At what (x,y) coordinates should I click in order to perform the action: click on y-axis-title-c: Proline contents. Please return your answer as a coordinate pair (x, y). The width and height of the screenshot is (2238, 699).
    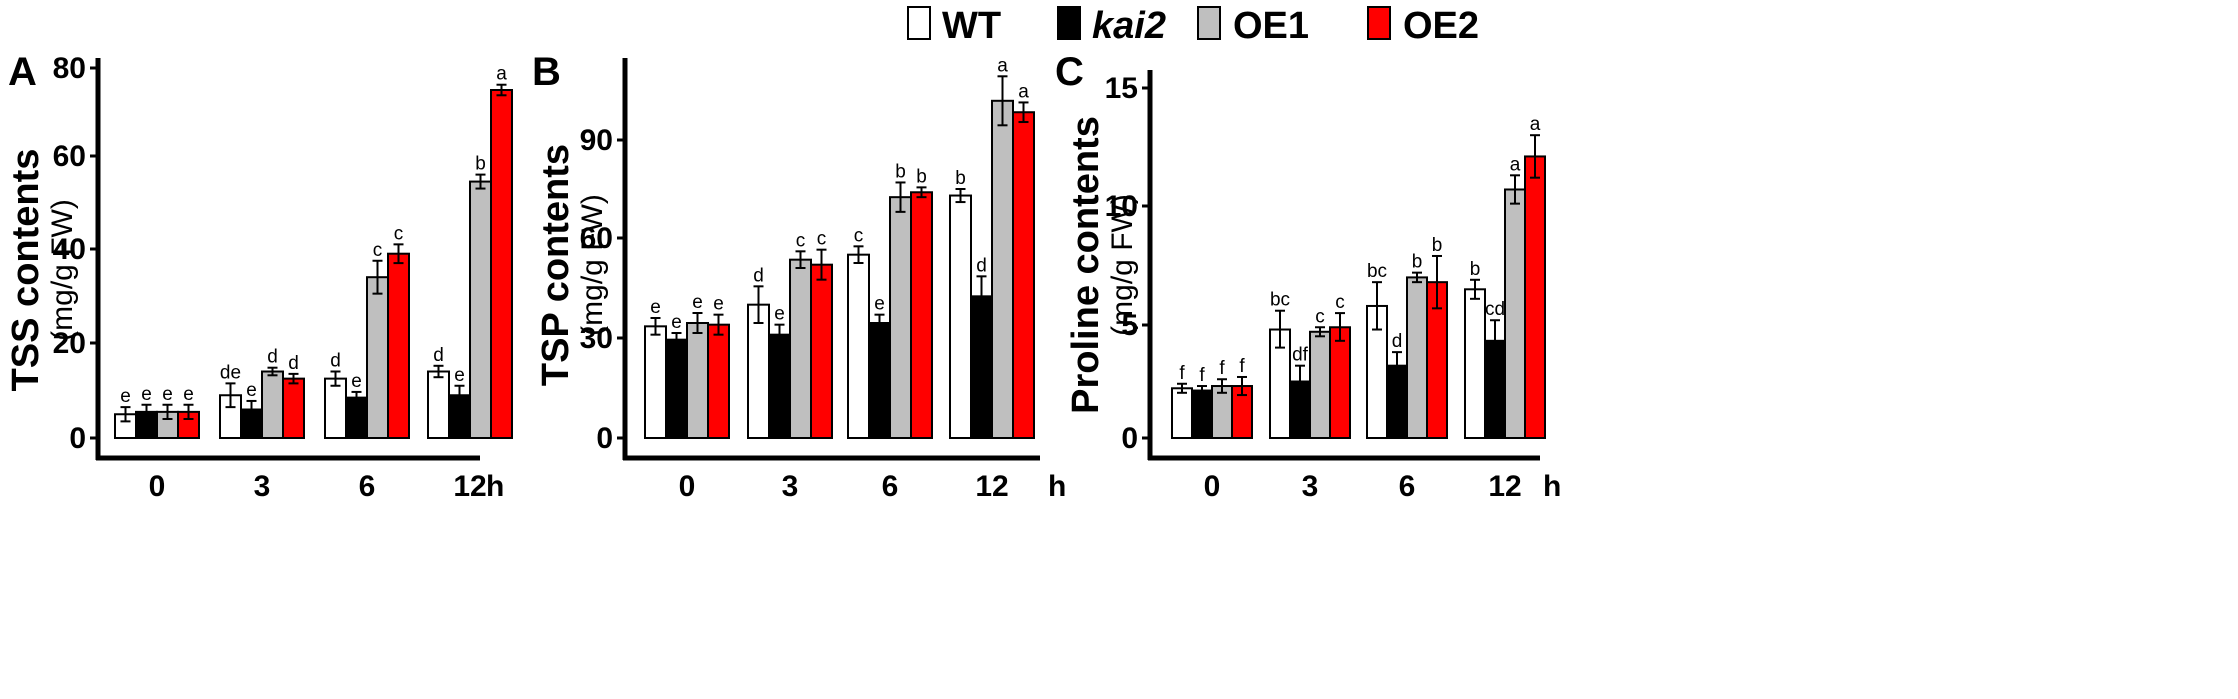
    Looking at the image, I should click on (1086, 265).